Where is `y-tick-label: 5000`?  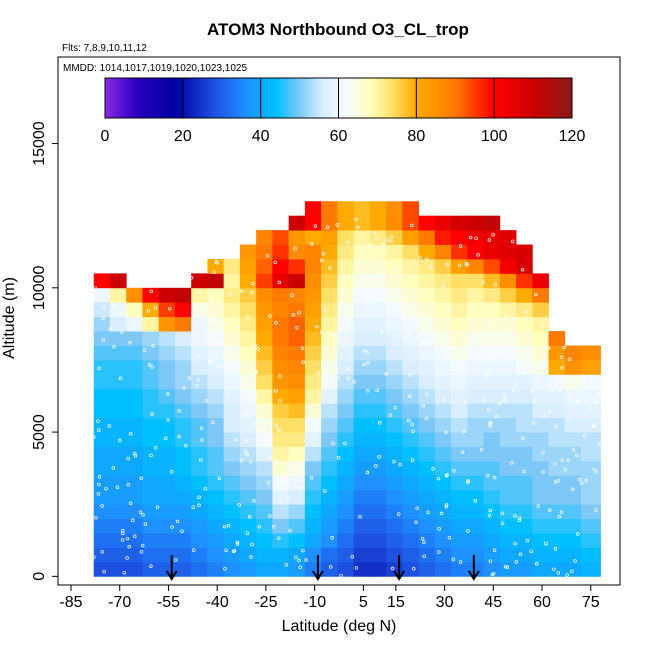
y-tick-label: 5000 is located at coordinates (39, 432).